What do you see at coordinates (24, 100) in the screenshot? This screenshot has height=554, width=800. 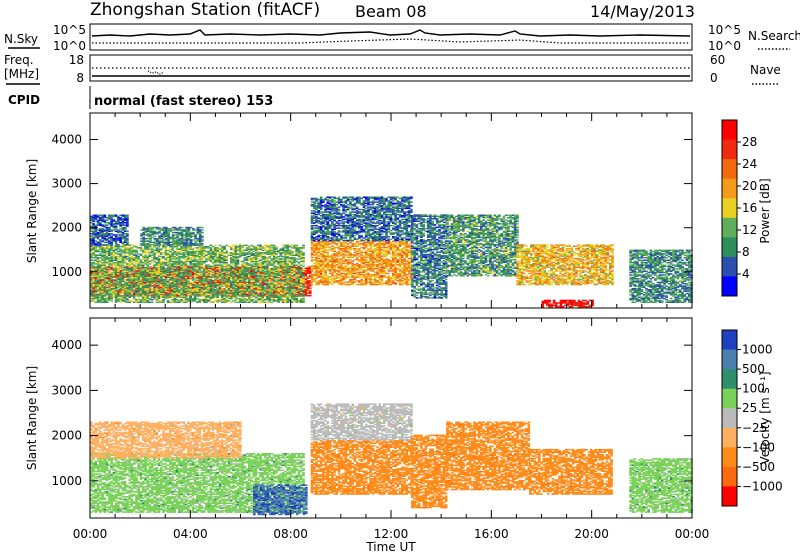 I see `cpid-label: CPID` at bounding box center [24, 100].